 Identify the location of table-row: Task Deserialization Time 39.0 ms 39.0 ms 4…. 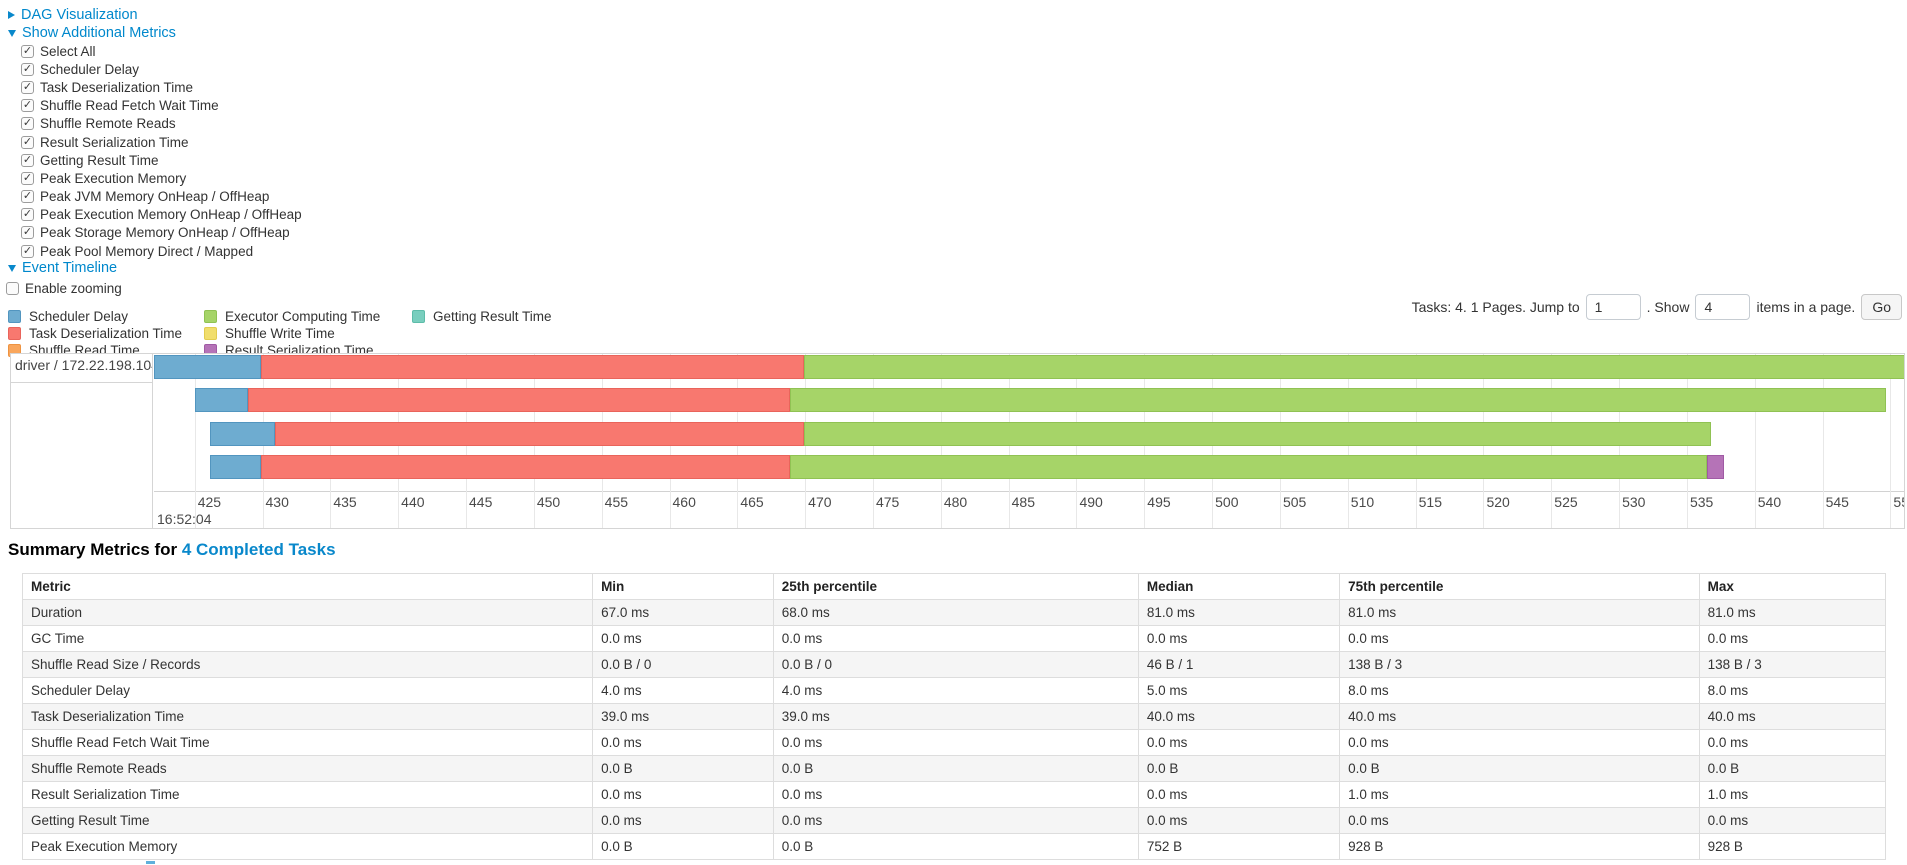
(954, 716).